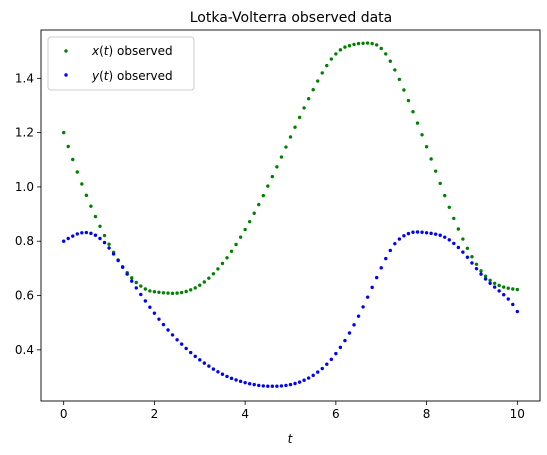 The image size is (547, 455). Describe the element at coordinates (66, 51) in the screenshot. I see `legend-marker-x` at that location.